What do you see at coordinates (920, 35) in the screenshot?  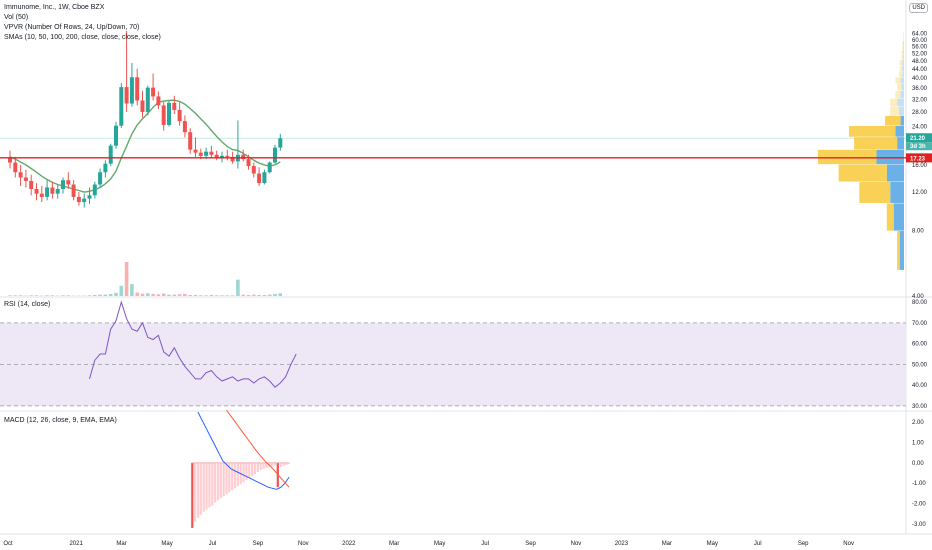 I see `price-tick-label: 64.00` at bounding box center [920, 35].